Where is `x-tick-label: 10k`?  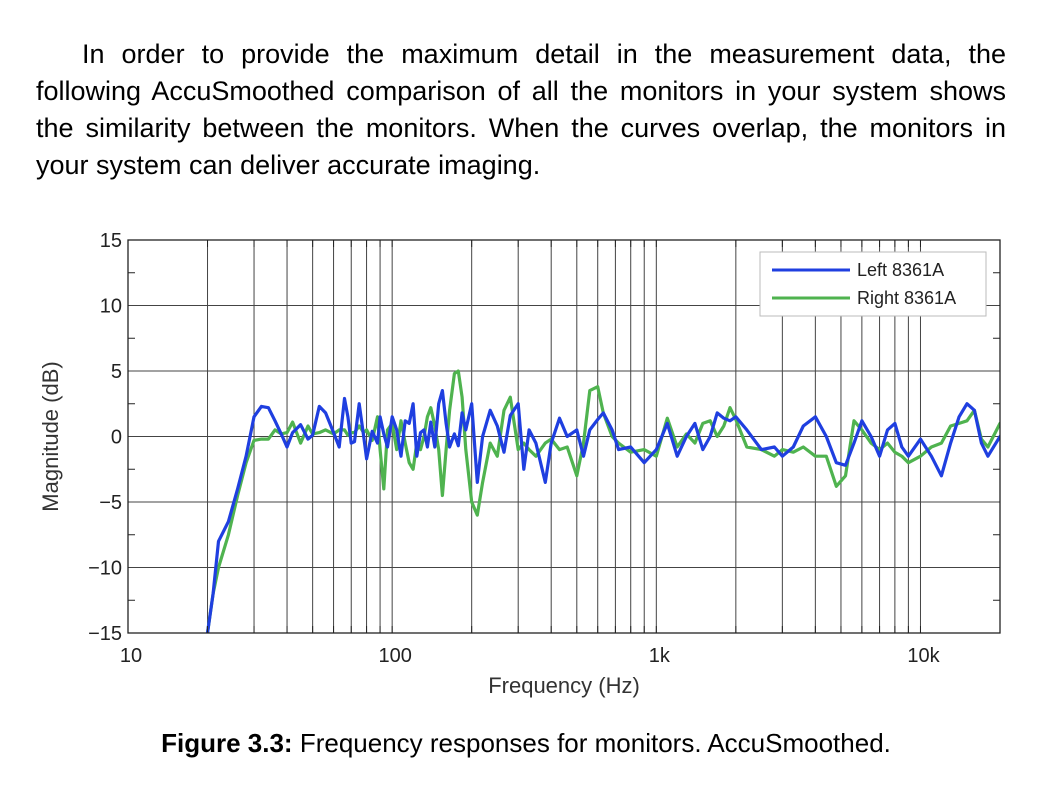 x-tick-label: 10k is located at coordinates (923, 656).